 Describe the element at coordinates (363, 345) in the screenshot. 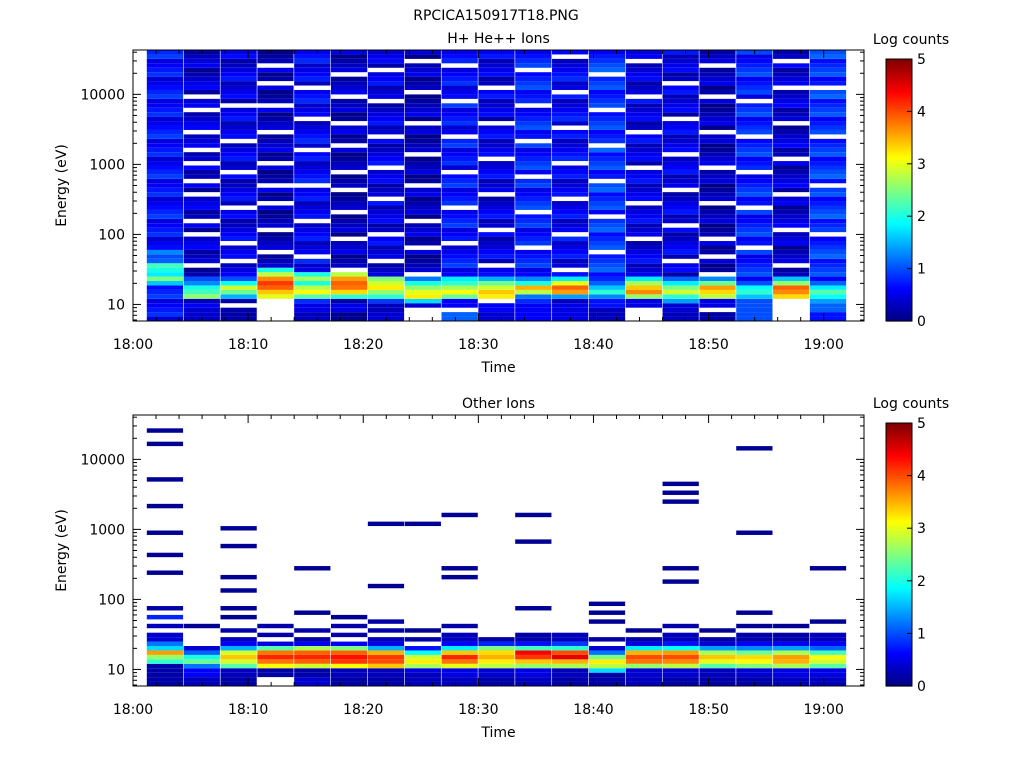

I see `x-tick-label: 18:20` at that location.